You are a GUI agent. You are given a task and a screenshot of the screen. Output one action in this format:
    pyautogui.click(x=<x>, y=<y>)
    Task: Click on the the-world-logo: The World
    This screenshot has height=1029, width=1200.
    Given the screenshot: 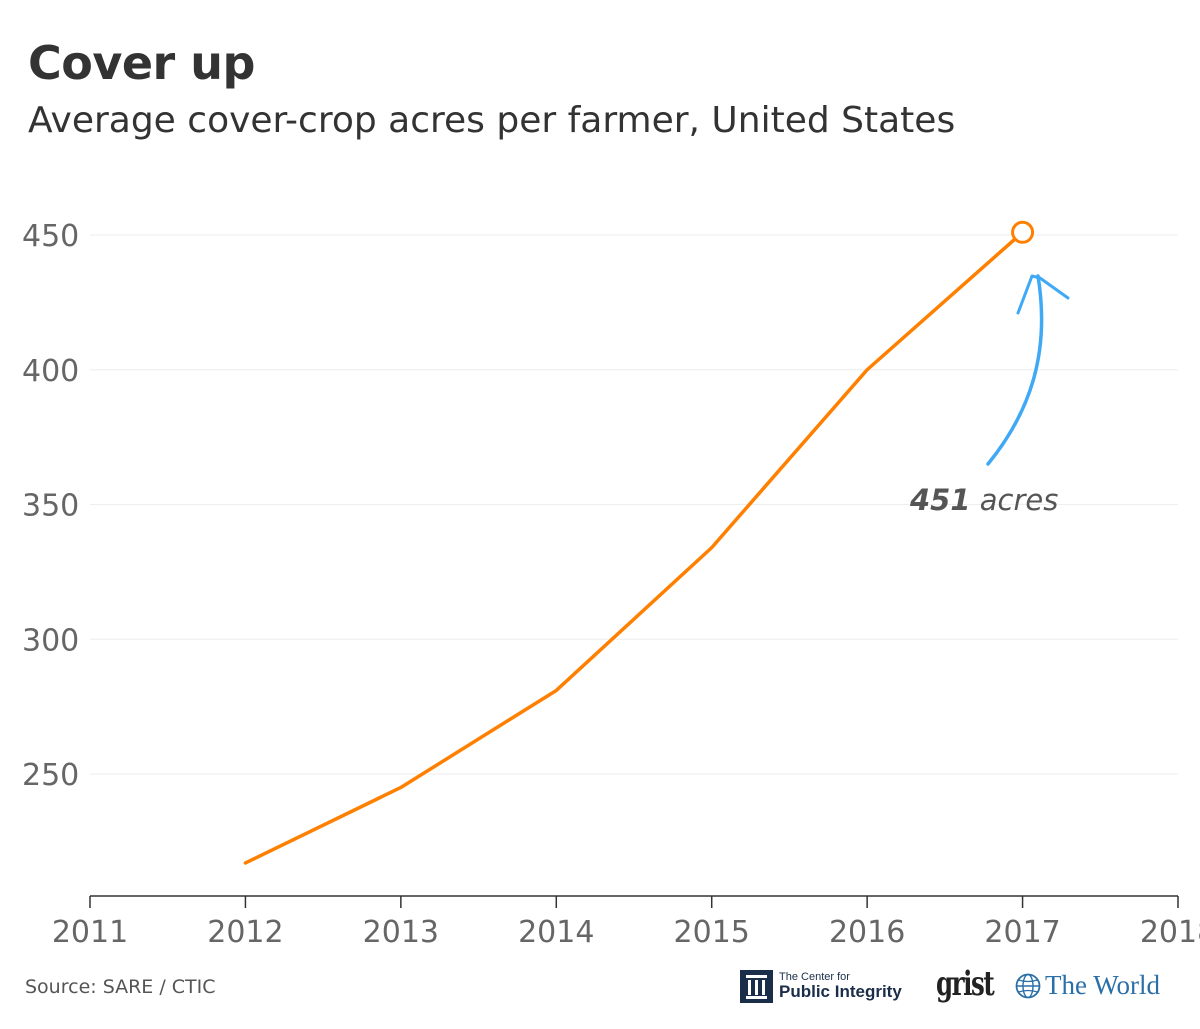 What is the action you would take?
    pyautogui.click(x=1087, y=985)
    